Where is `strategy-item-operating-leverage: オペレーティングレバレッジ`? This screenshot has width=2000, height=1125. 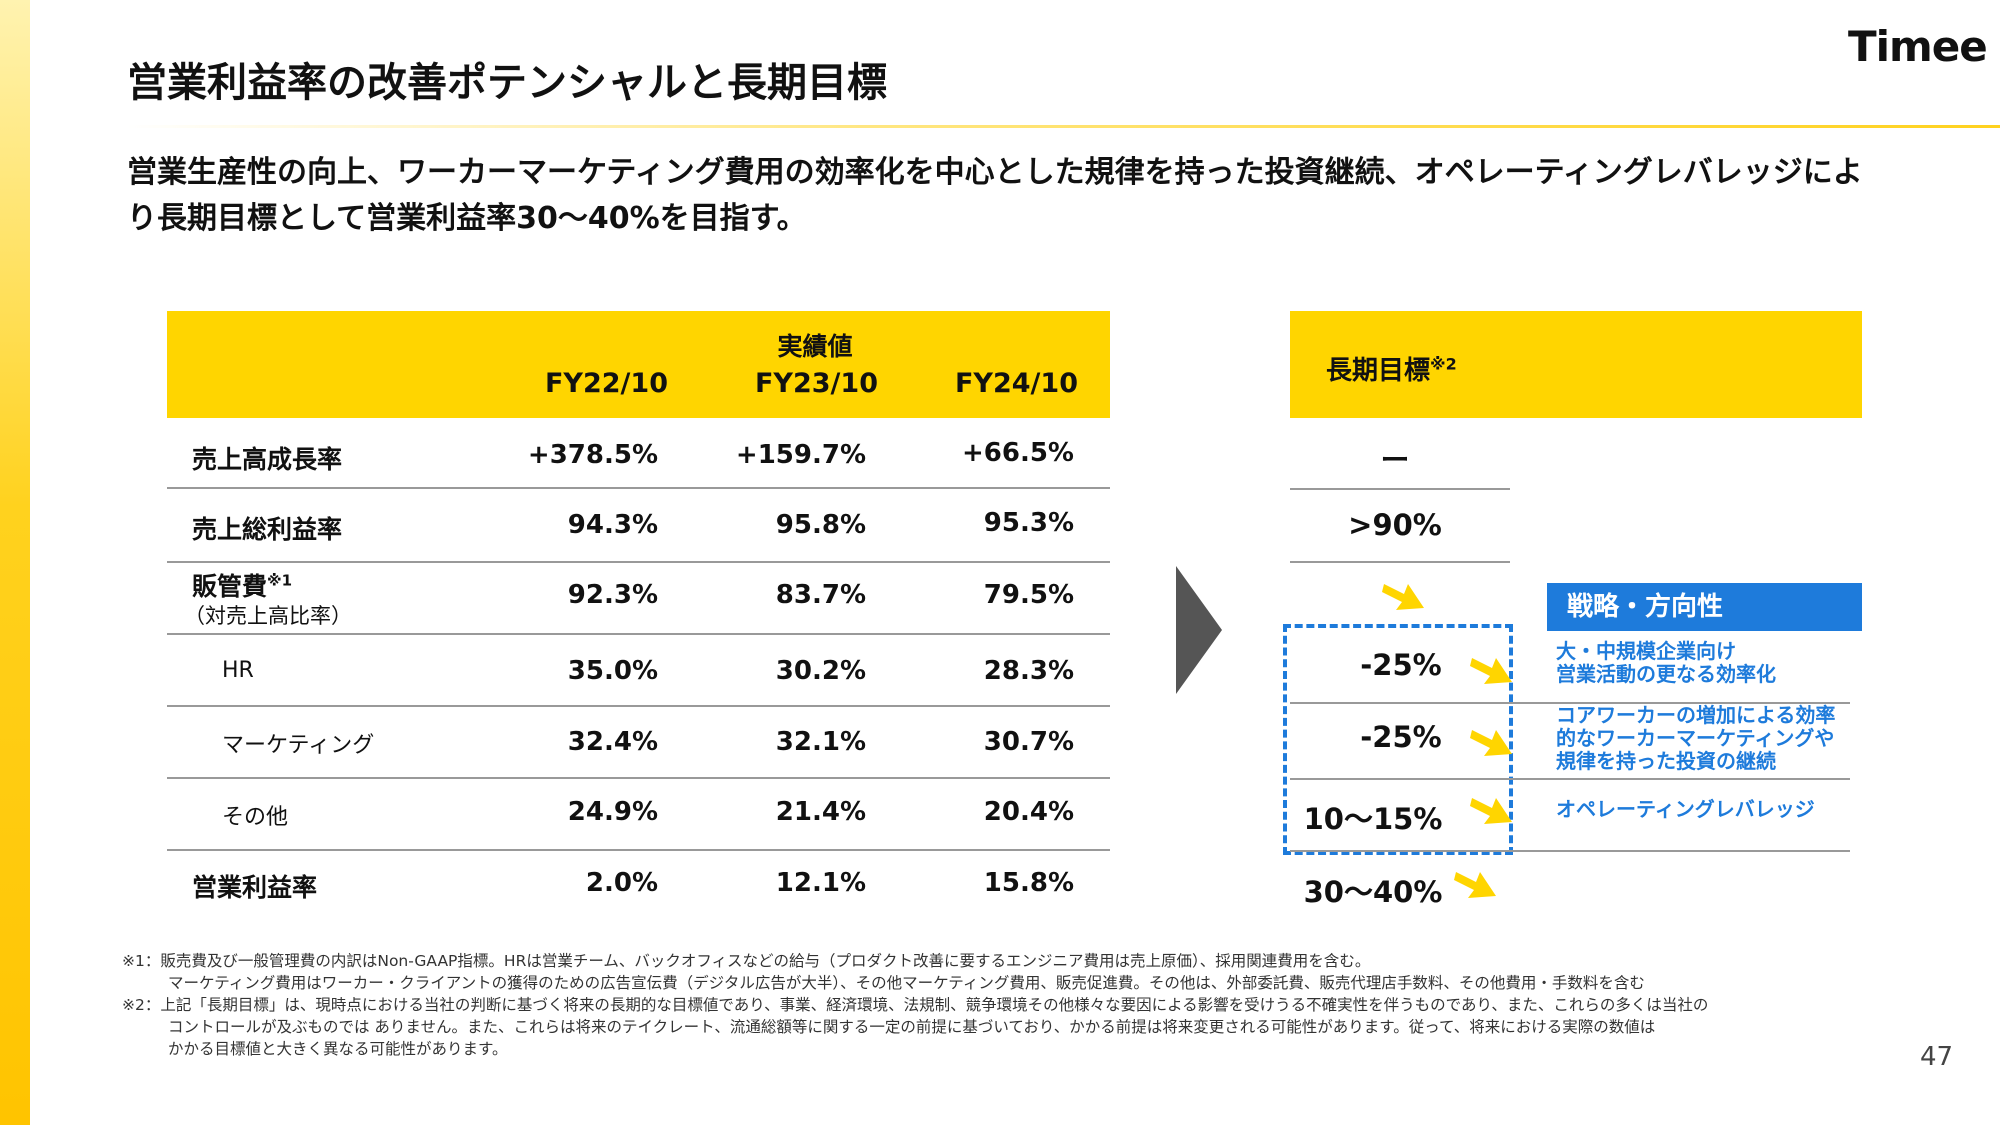 strategy-item-operating-leverage: オペレーティングレバレッジ is located at coordinates (1685, 809).